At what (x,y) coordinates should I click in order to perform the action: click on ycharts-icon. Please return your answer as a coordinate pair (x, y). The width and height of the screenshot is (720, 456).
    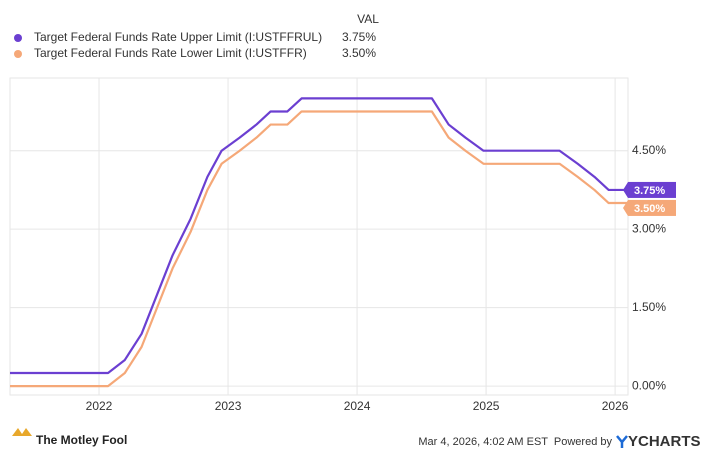
    Looking at the image, I should click on (622, 441).